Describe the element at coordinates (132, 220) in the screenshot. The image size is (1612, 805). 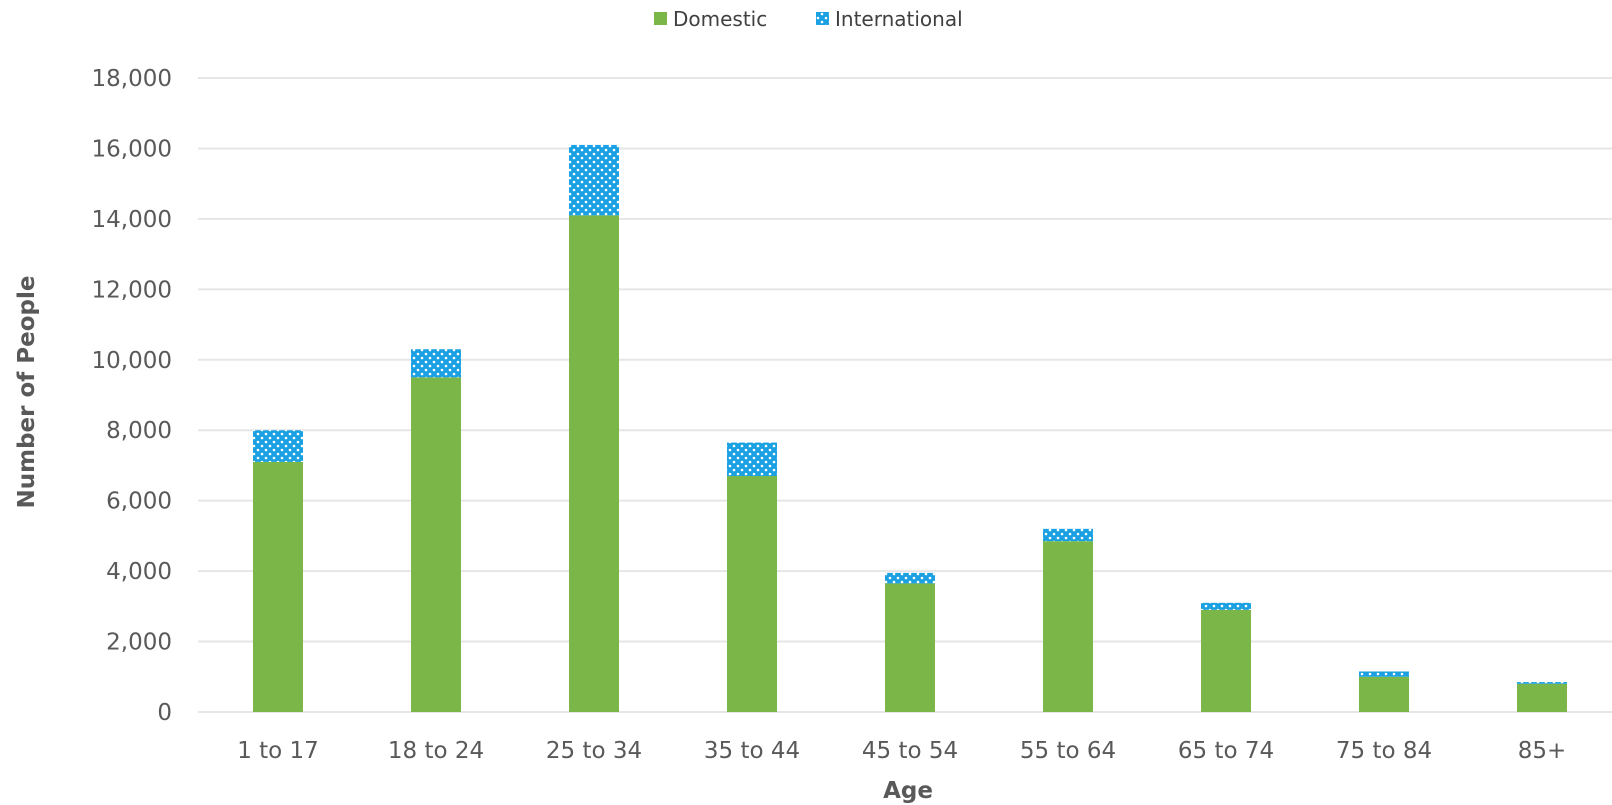
I see `y-tick-label: 14,000` at that location.